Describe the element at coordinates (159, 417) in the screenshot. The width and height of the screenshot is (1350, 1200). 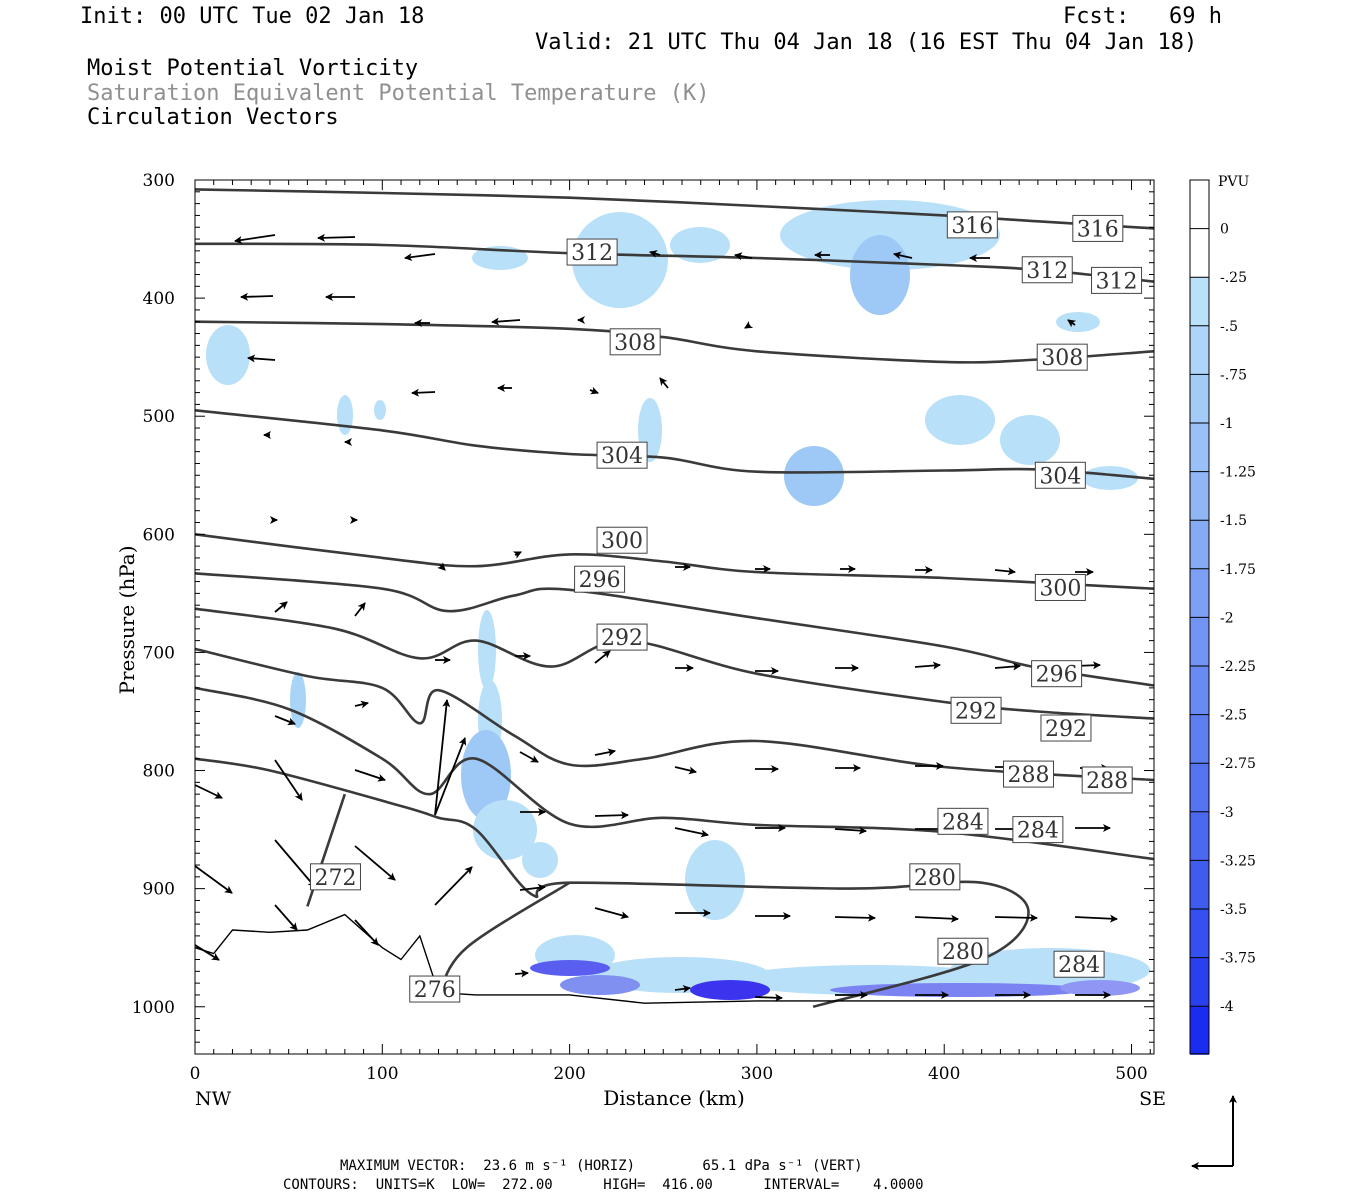
I see `y-tick-label: 500` at that location.